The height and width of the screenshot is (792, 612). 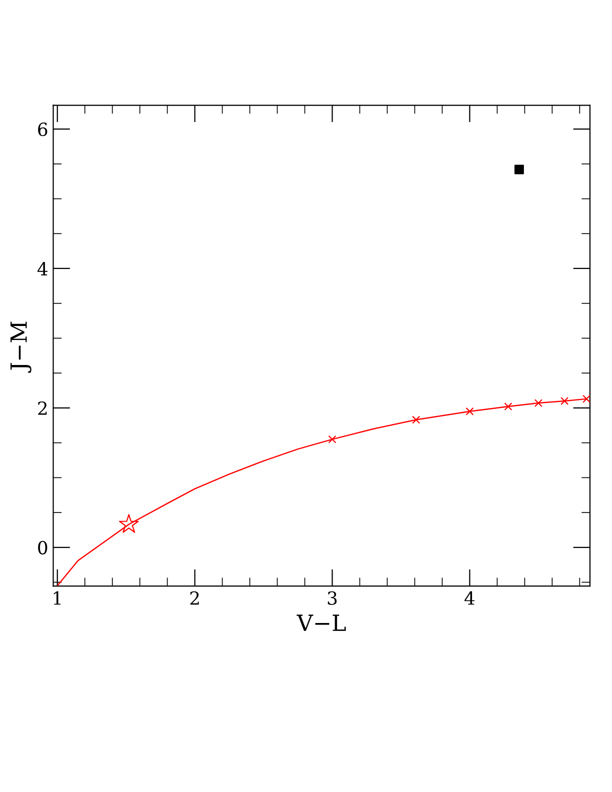 What do you see at coordinates (42, 408) in the screenshot?
I see `y-tick-label: 2` at bounding box center [42, 408].